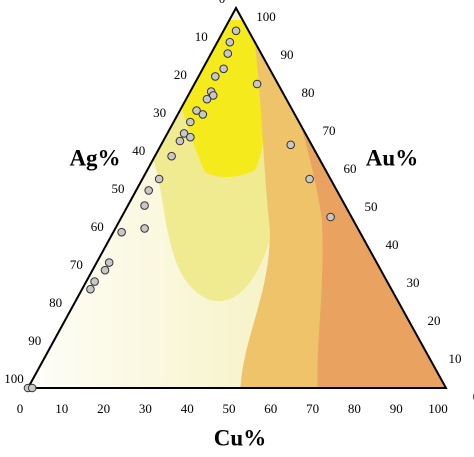 Image resolution: width=474 pixels, height=457 pixels. What do you see at coordinates (55, 302) in the screenshot?
I see `b-tick-label: 80` at bounding box center [55, 302].